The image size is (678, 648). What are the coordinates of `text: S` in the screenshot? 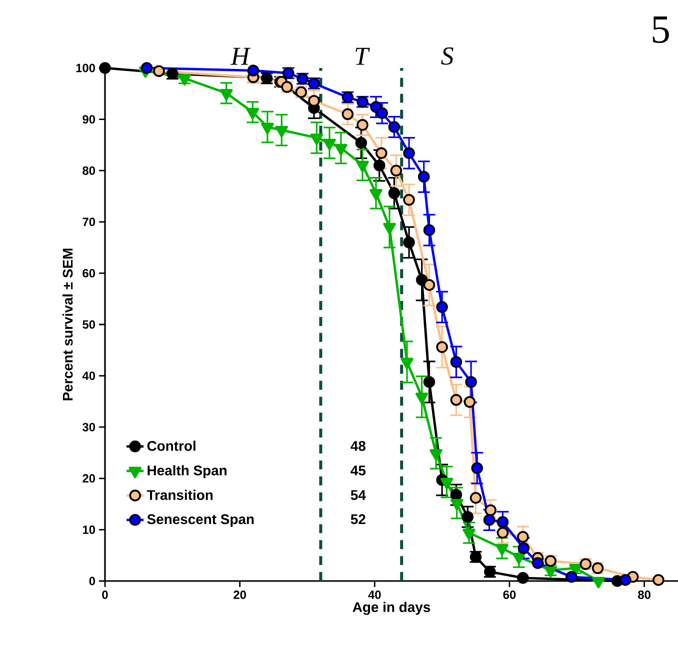 It's located at (447, 56).